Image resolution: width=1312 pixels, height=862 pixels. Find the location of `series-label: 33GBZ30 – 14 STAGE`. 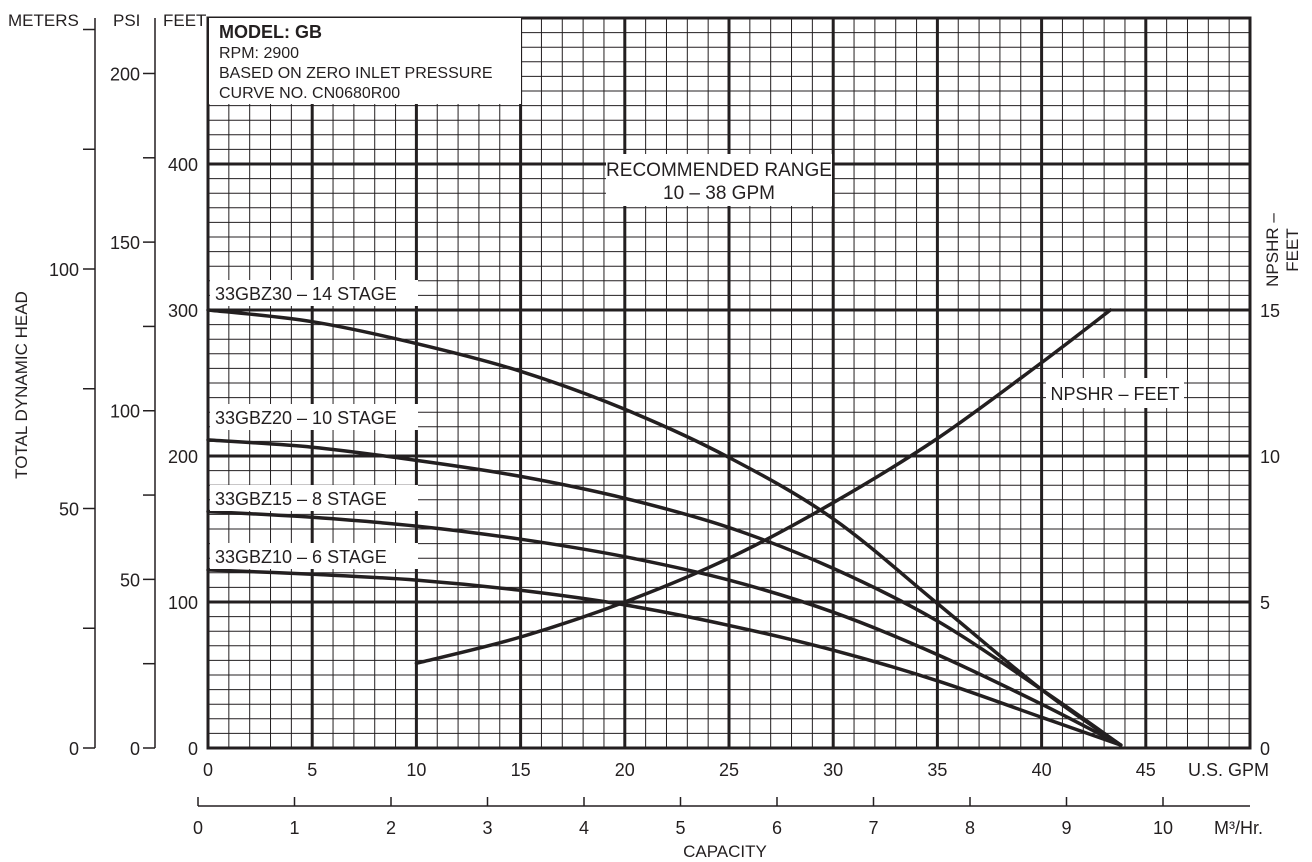

series-label: 33GBZ30 – 14 STAGE is located at coordinates (306, 294).